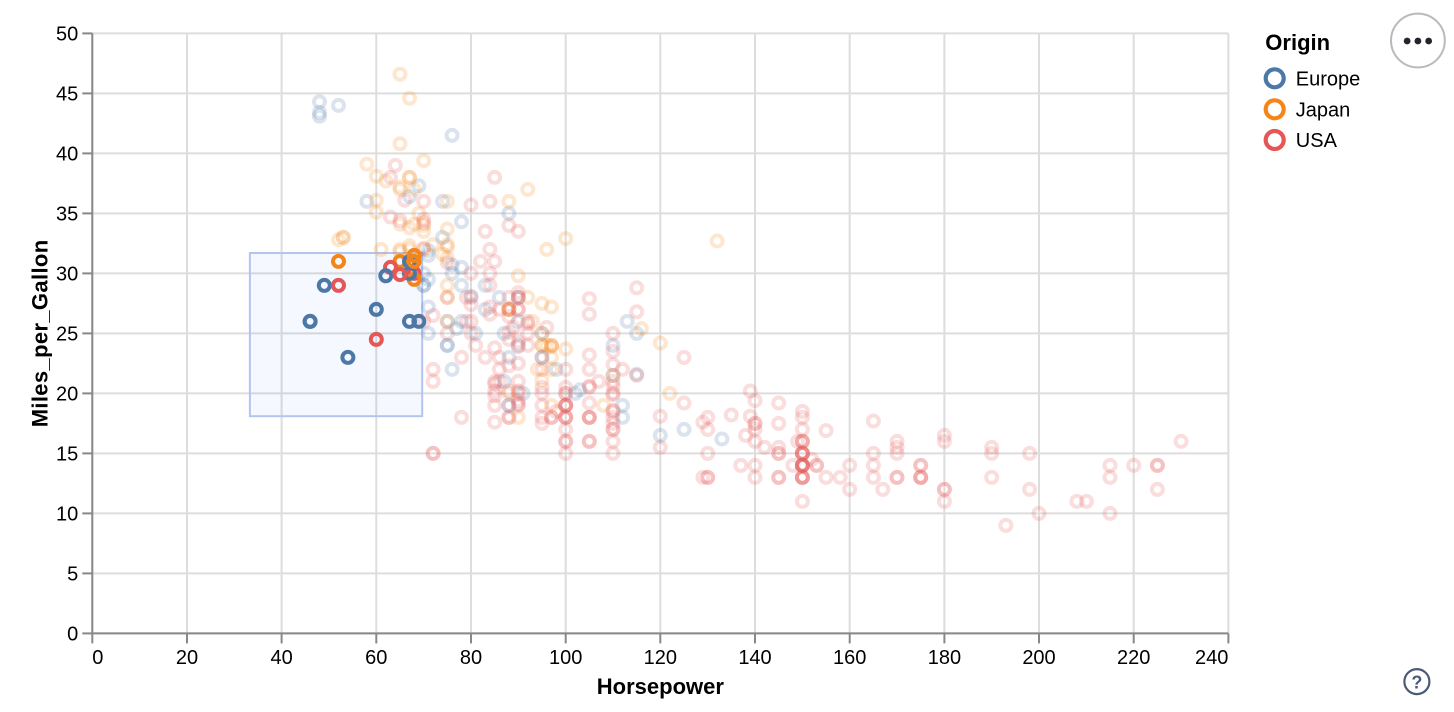 This screenshot has height=712, width=1454. I want to click on svg-text: 10, so click(67, 514).